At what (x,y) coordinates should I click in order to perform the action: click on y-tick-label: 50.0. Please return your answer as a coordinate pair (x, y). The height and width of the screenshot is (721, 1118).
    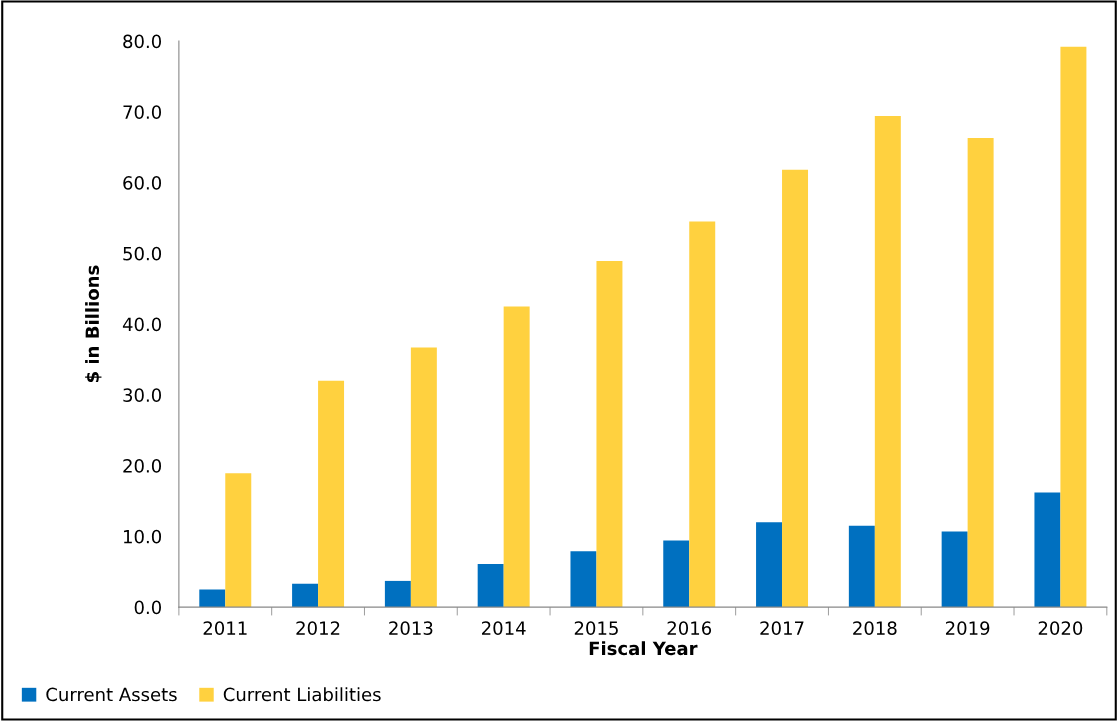
    Looking at the image, I should click on (142, 253).